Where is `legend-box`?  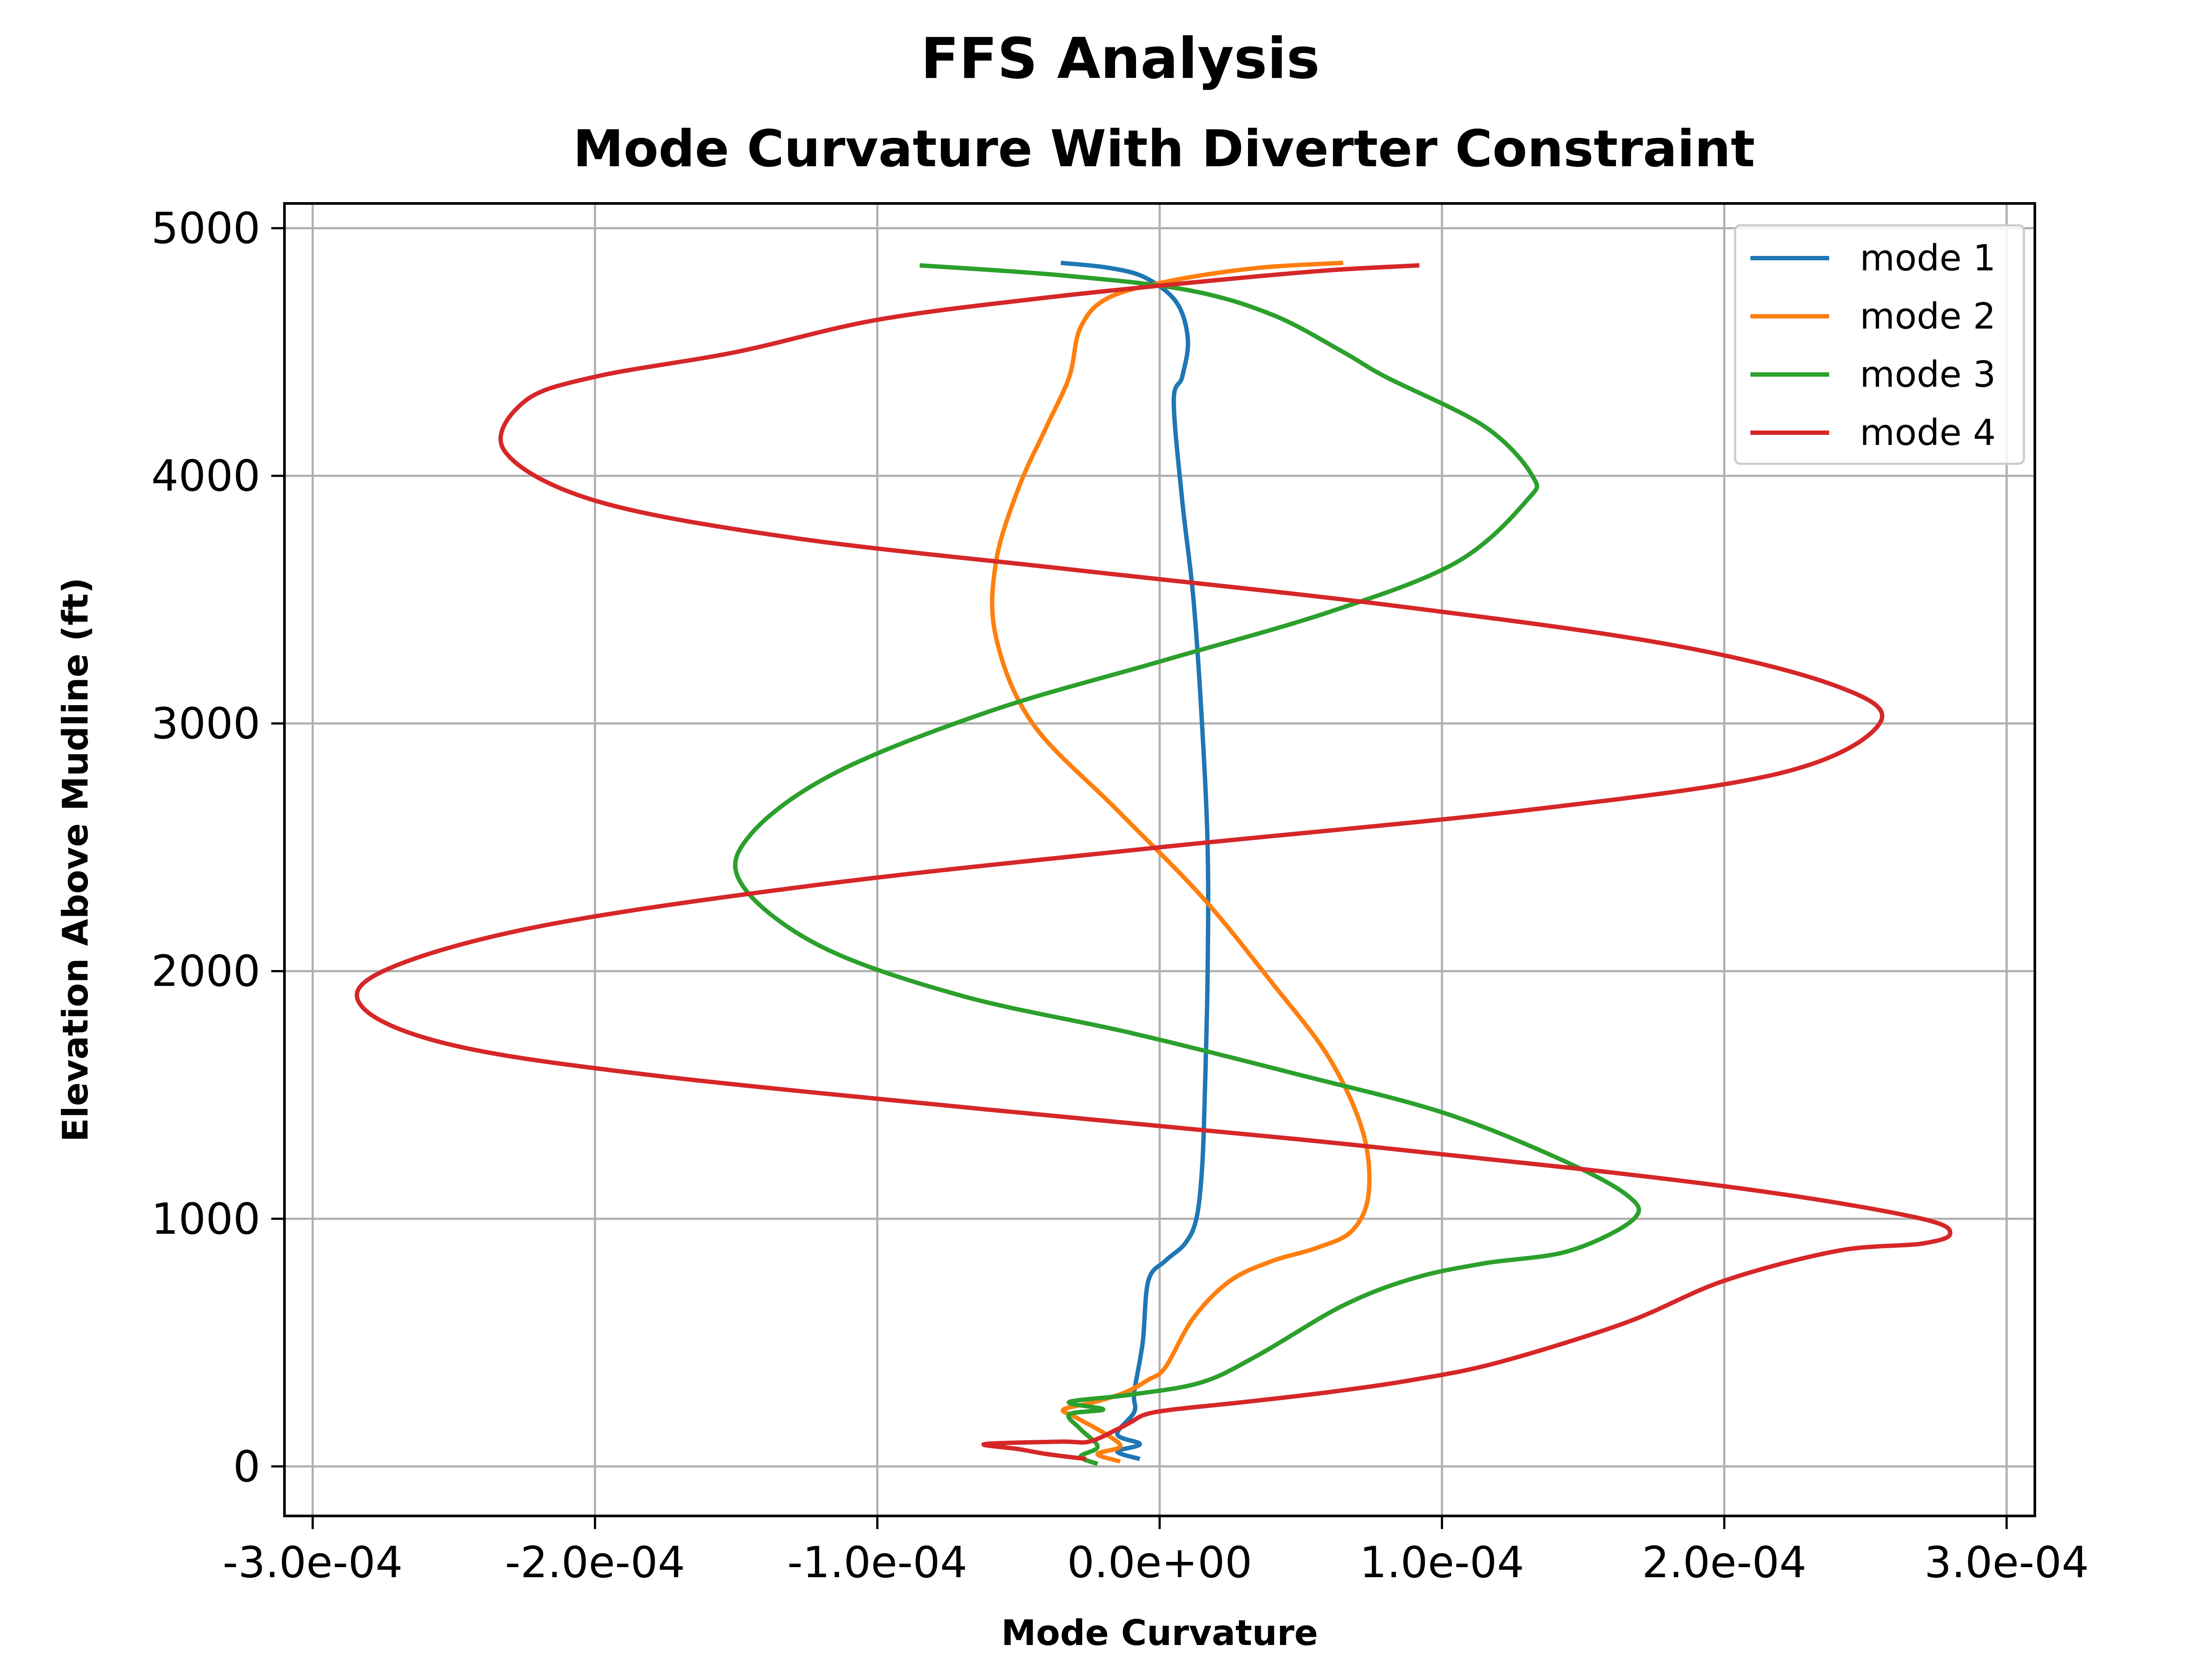 legend-box is located at coordinates (1879, 344).